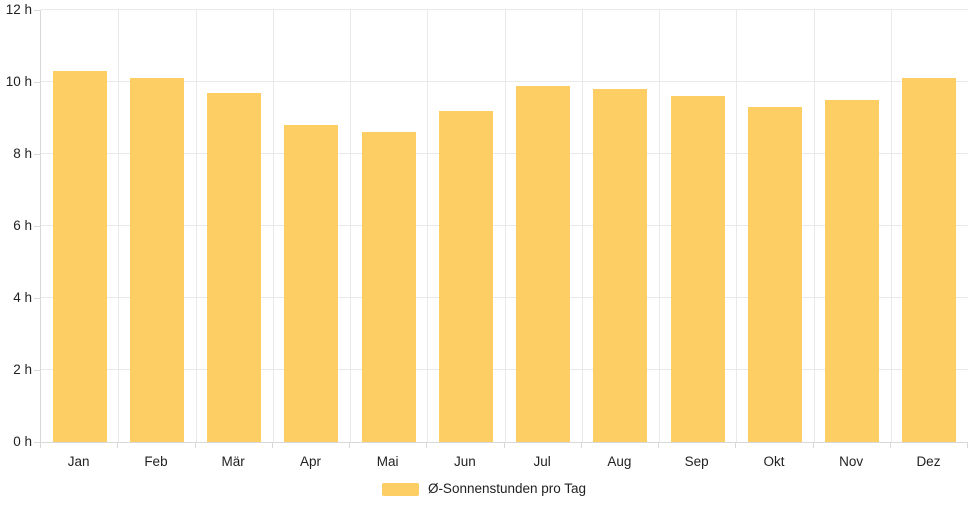 The height and width of the screenshot is (508, 968). I want to click on x-axis-label-sep: Sep, so click(696, 461).